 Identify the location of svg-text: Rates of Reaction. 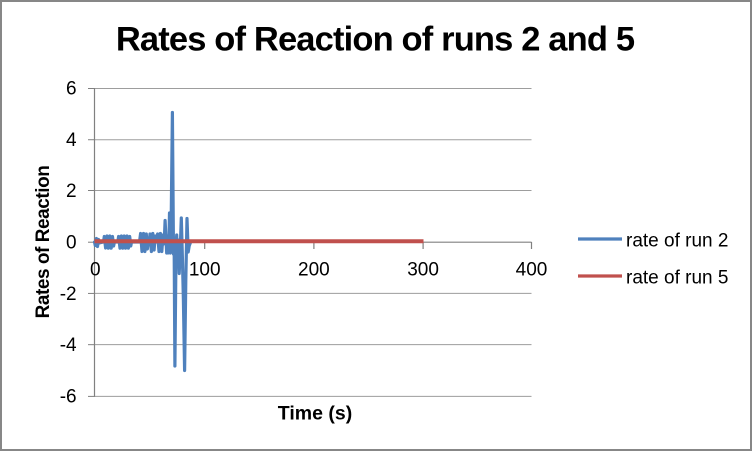
(43, 242).